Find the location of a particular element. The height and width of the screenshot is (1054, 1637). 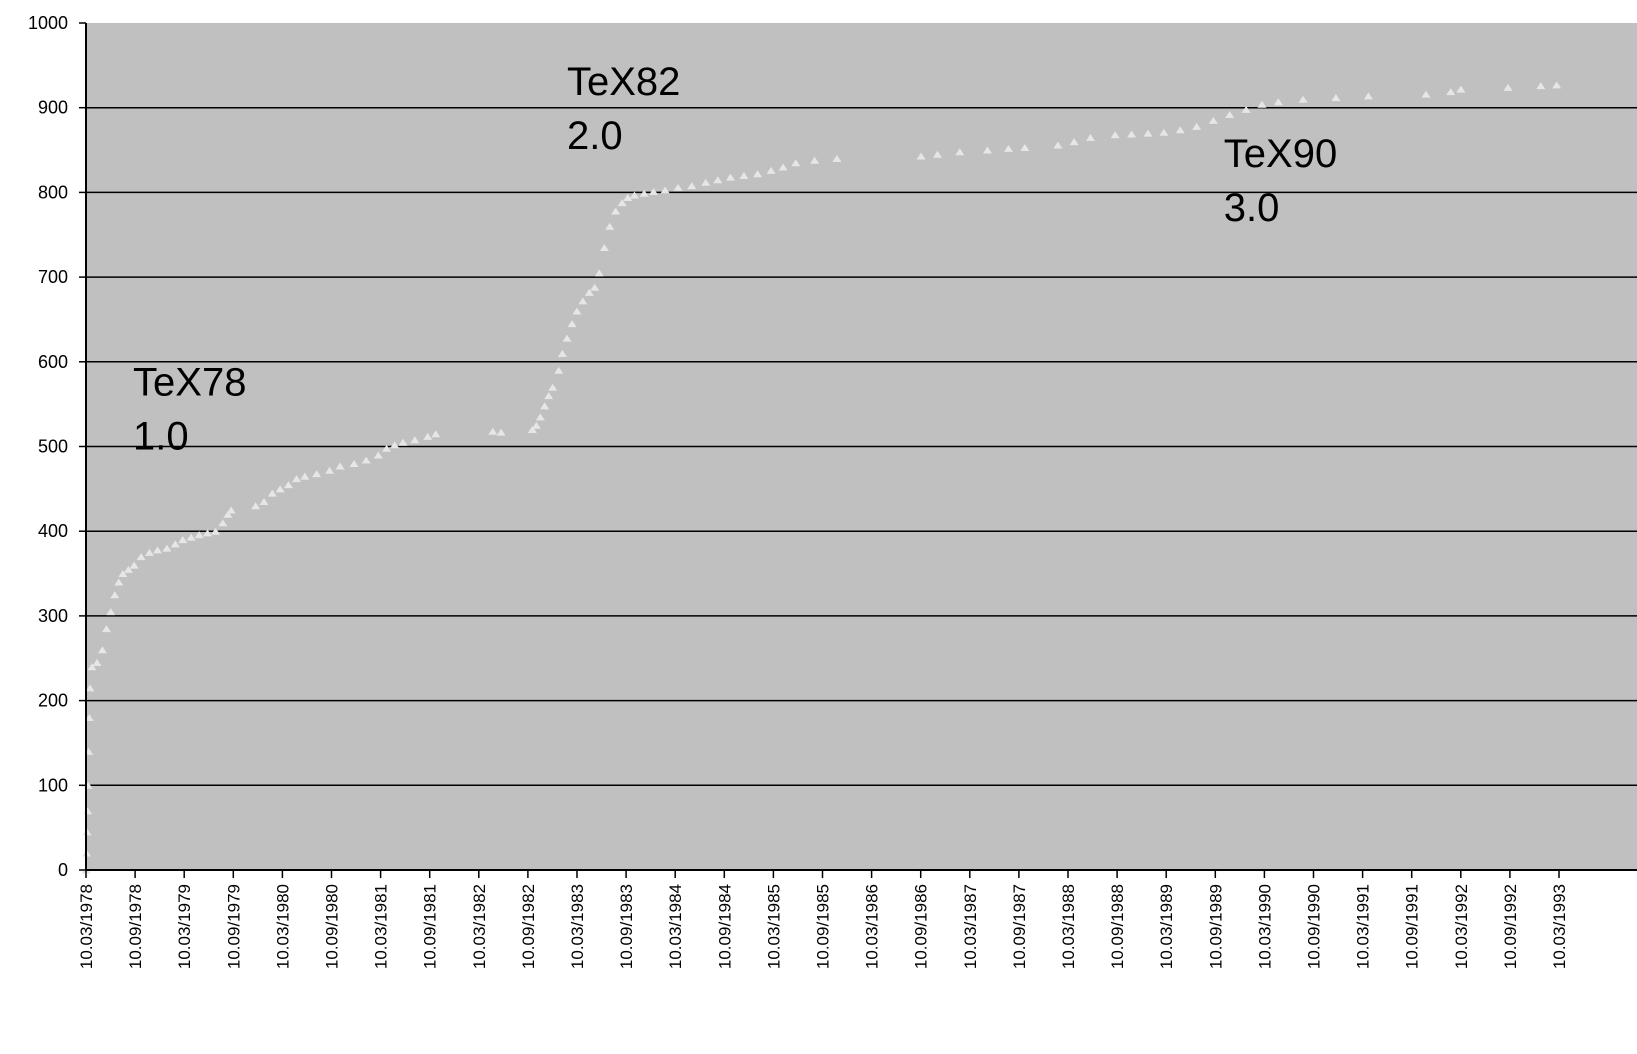

x-tick-label: 10.09/1988 is located at coordinates (1117, 926).